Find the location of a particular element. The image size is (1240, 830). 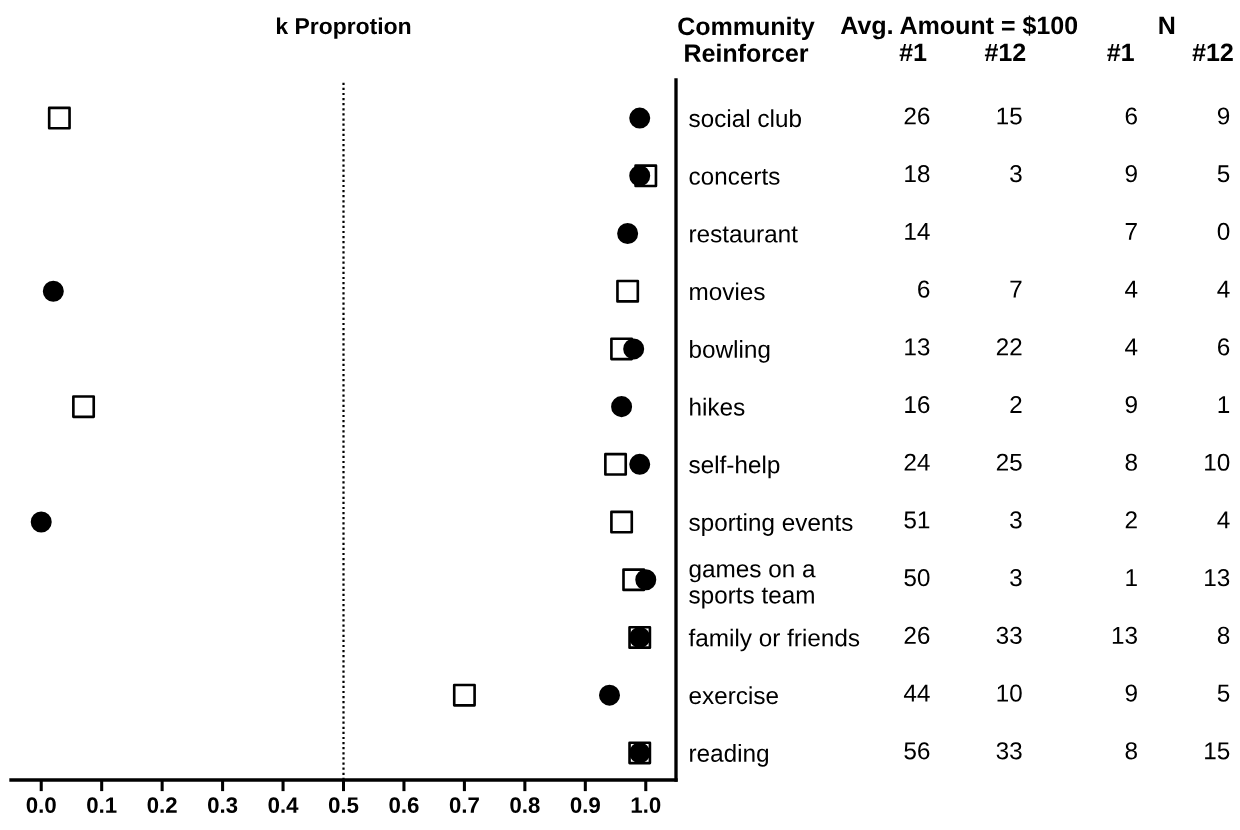

data-label: 50 is located at coordinates (917, 578).